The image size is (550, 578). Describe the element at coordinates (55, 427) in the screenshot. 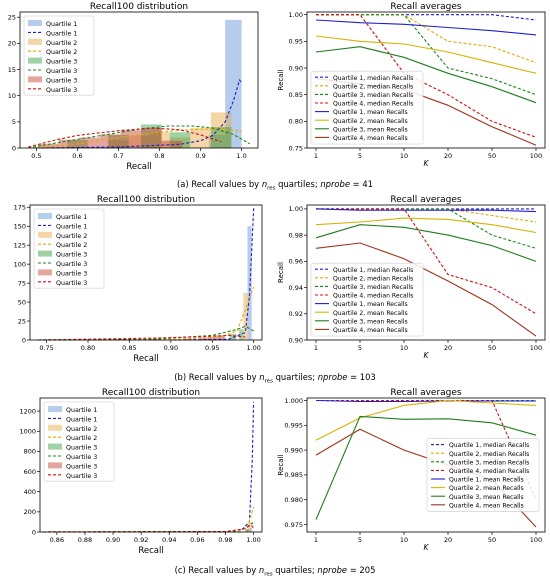

I see `panel-c-left-legend-swatch-q2` at that location.